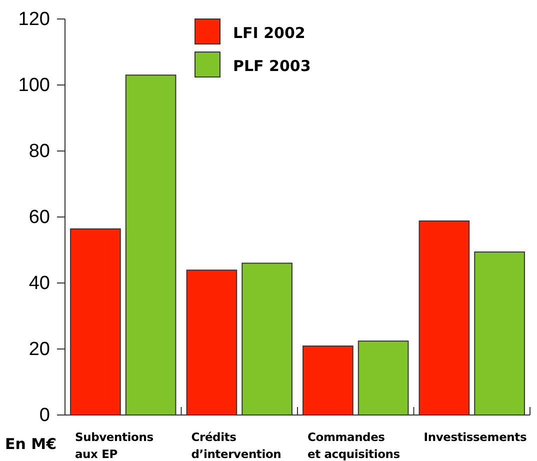 This screenshot has width=537, height=461. What do you see at coordinates (39, 283) in the screenshot?
I see `y-tick-label: 40` at bounding box center [39, 283].